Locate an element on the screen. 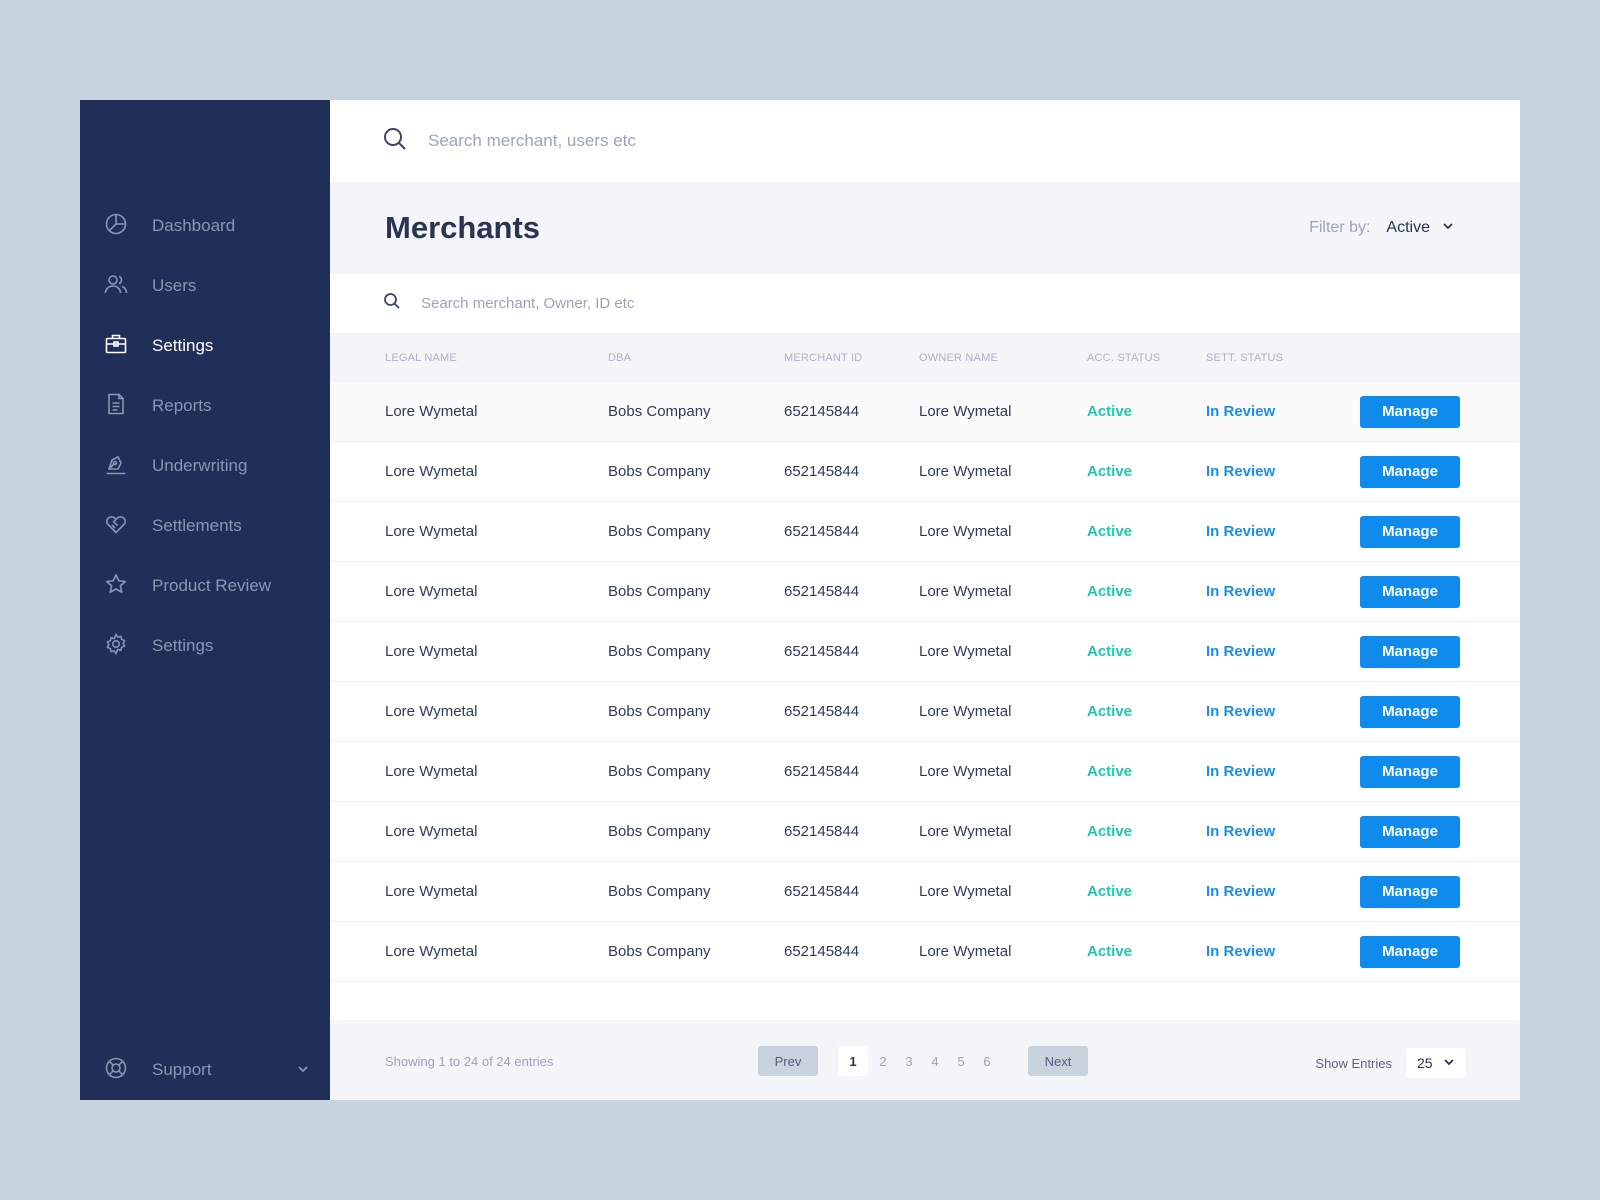 The width and height of the screenshot is (1600, 1200). support-menu: Support is located at coordinates (205, 1070).